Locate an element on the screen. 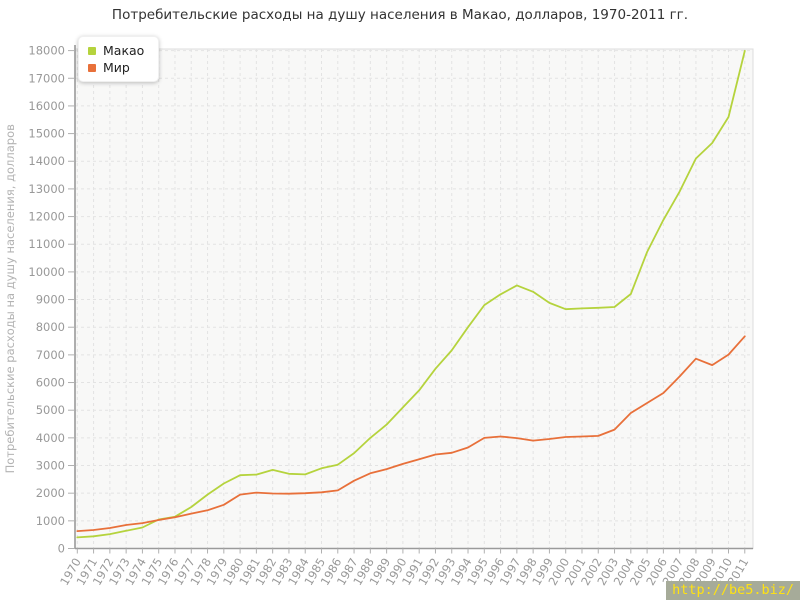  legend: Макао Мир is located at coordinates (119, 59).